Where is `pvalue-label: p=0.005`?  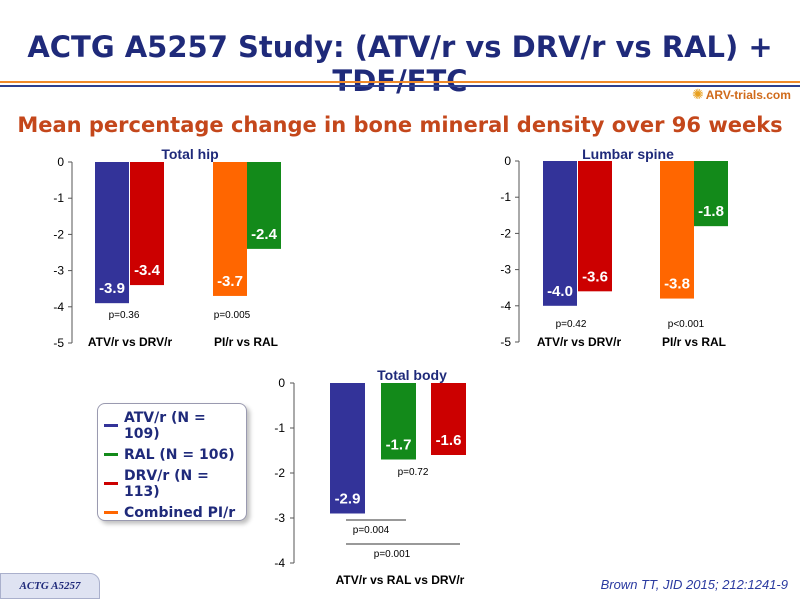
pvalue-label: p=0.005 is located at coordinates (232, 315).